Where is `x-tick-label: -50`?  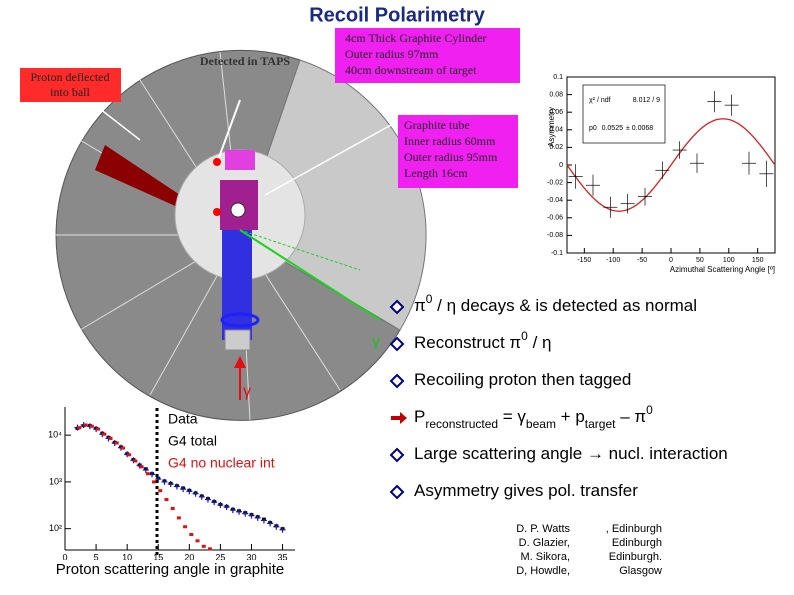 x-tick-label: -50 is located at coordinates (642, 260).